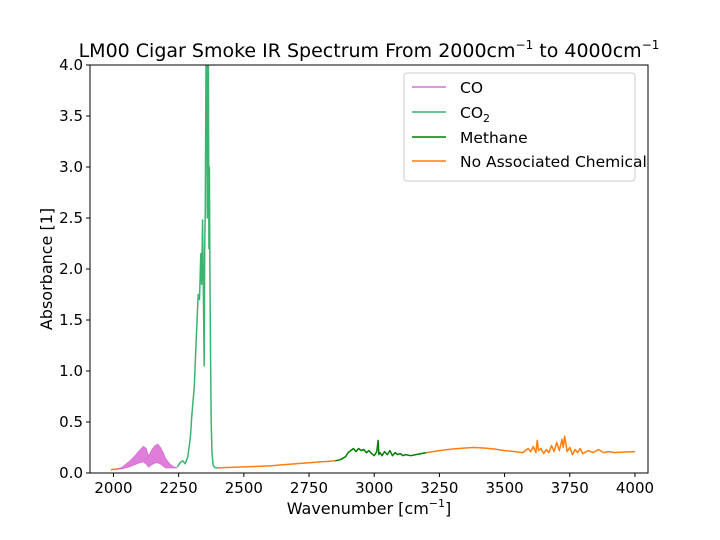  I want to click on y-tick-label: 2.5, so click(71, 218).